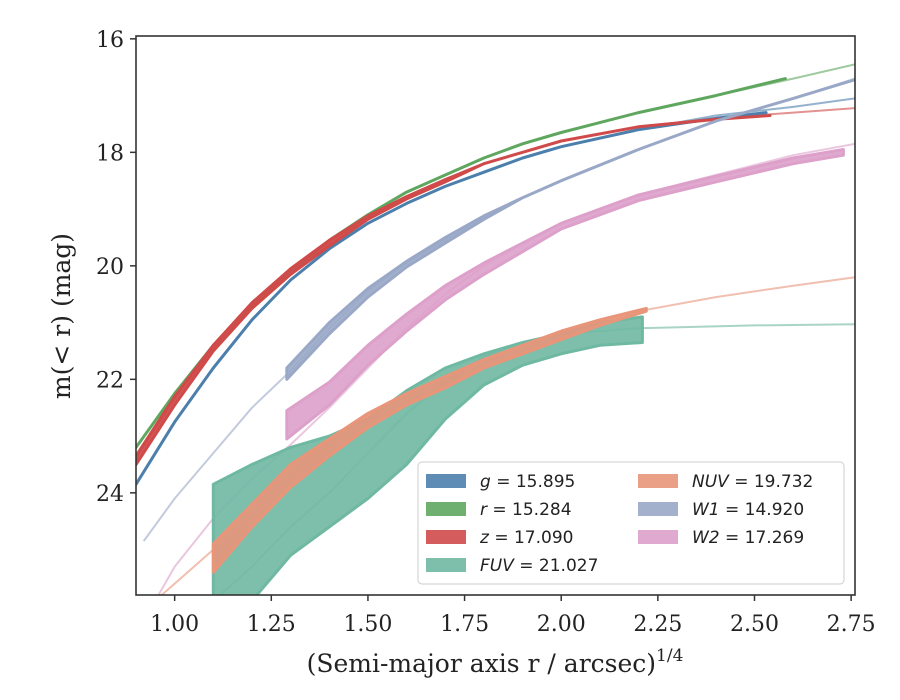 The image size is (900, 700). Describe the element at coordinates (513, 616) in the screenshot. I see `x-axis-ticks: 1.00 1.25 1.50 1.75 2.00 2.25 2.50 2.75` at that location.